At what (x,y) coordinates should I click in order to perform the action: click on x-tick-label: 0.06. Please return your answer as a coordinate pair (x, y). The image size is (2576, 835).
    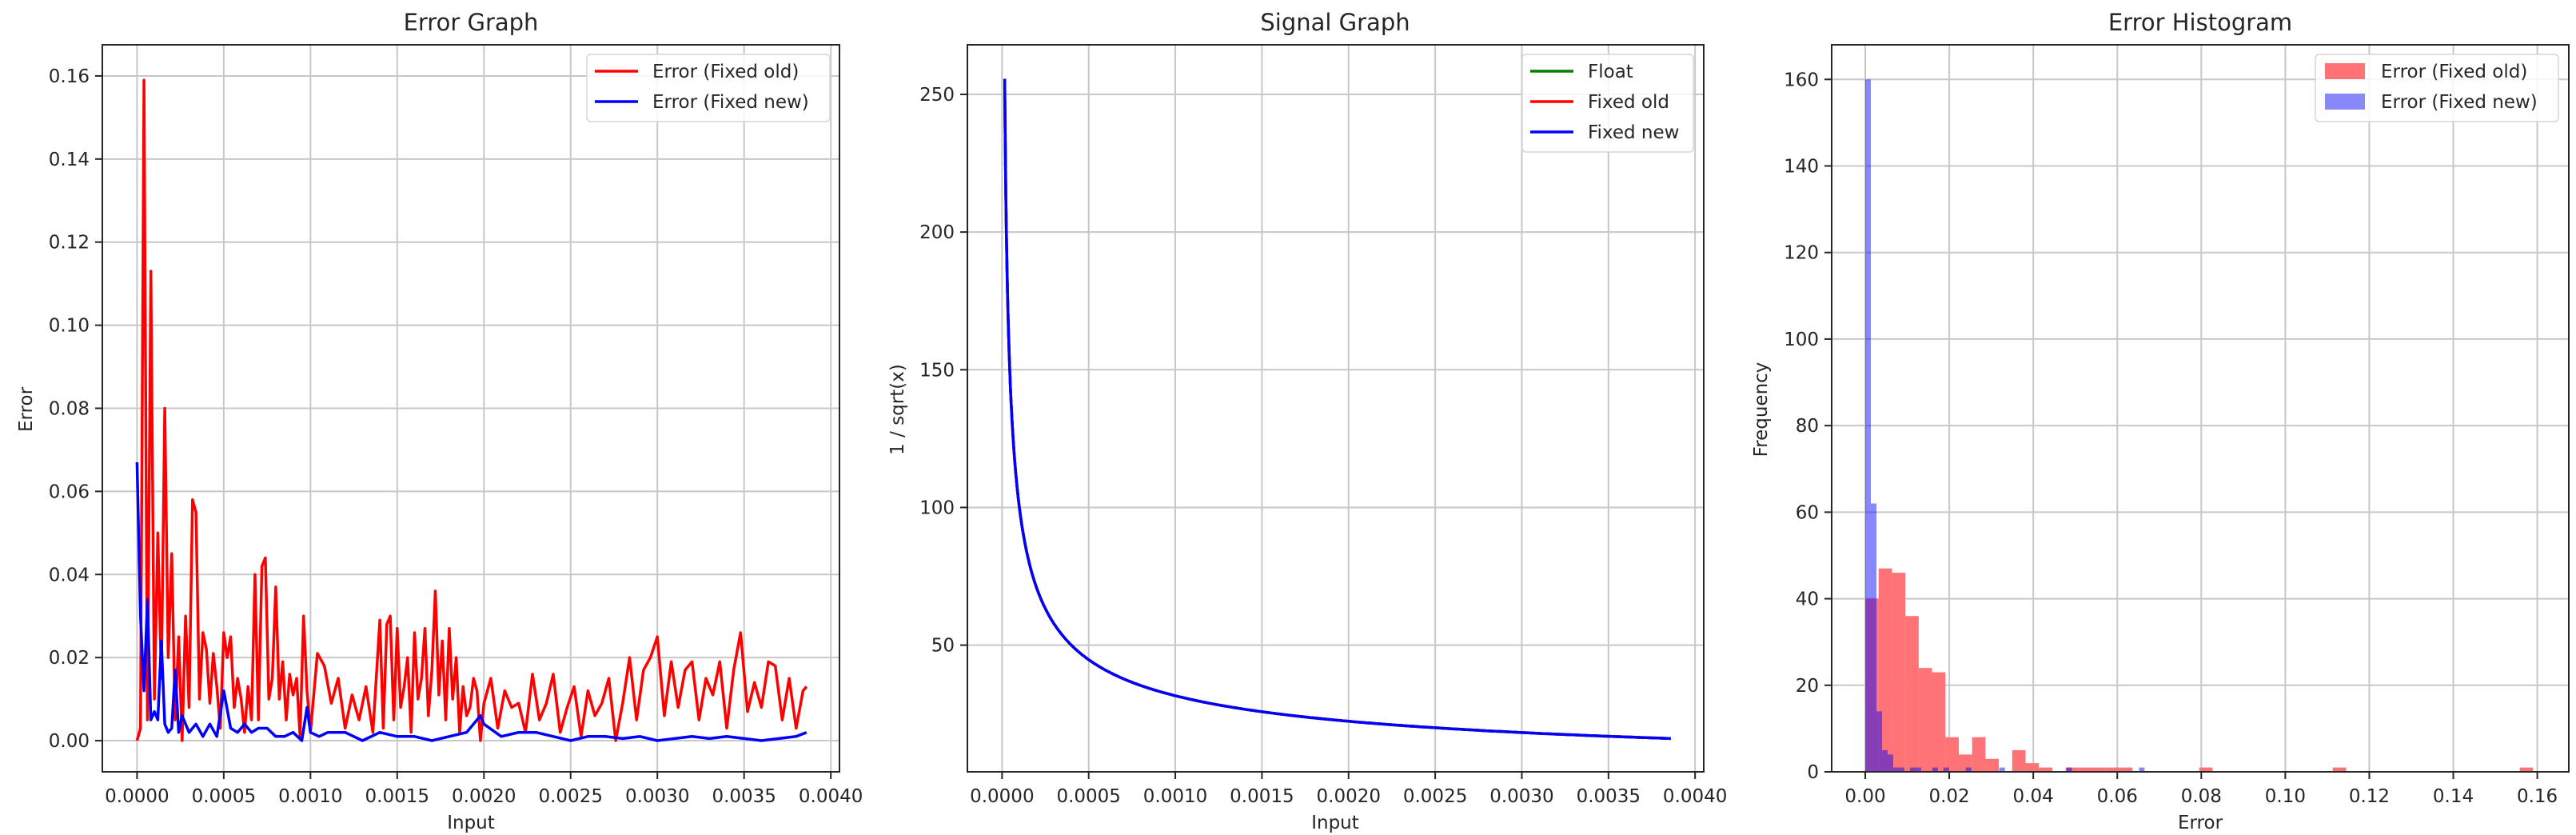
    Looking at the image, I should click on (2117, 796).